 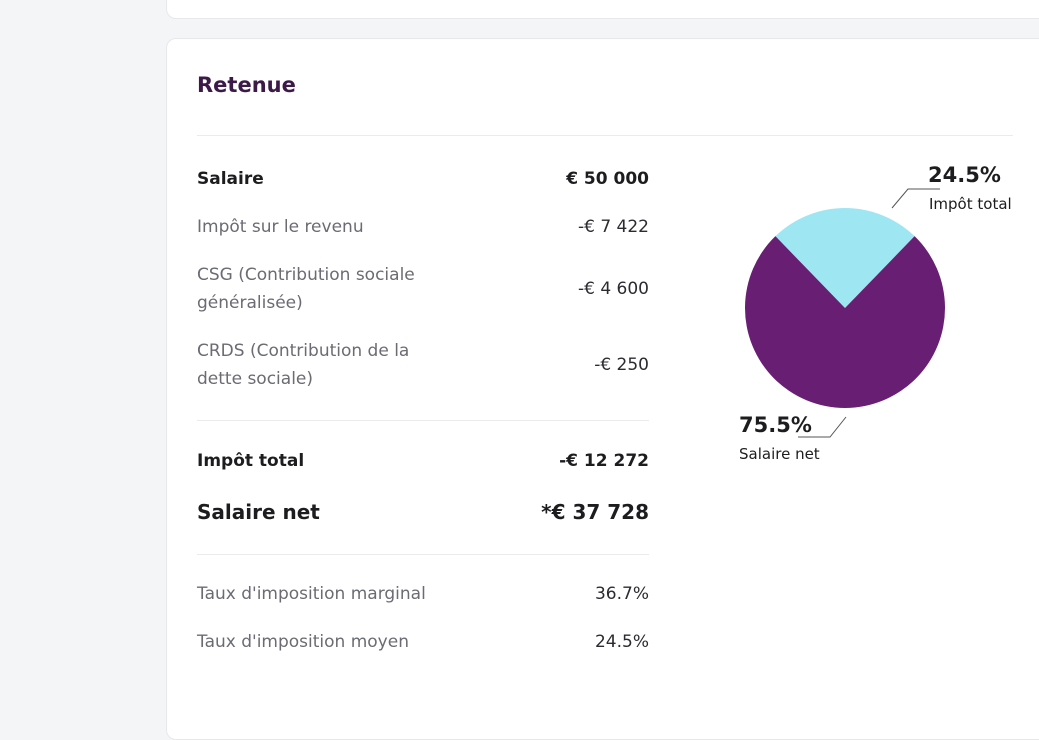 I want to click on net-salary-label: Salaire net, so click(x=258, y=512).